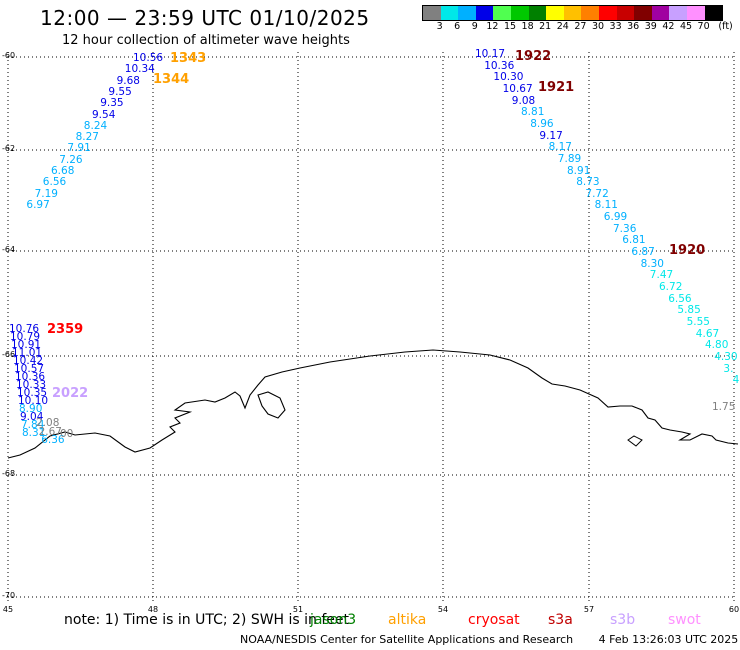  Describe the element at coordinates (717, 345) in the screenshot. I see `wave-height-value: 4.80` at that location.